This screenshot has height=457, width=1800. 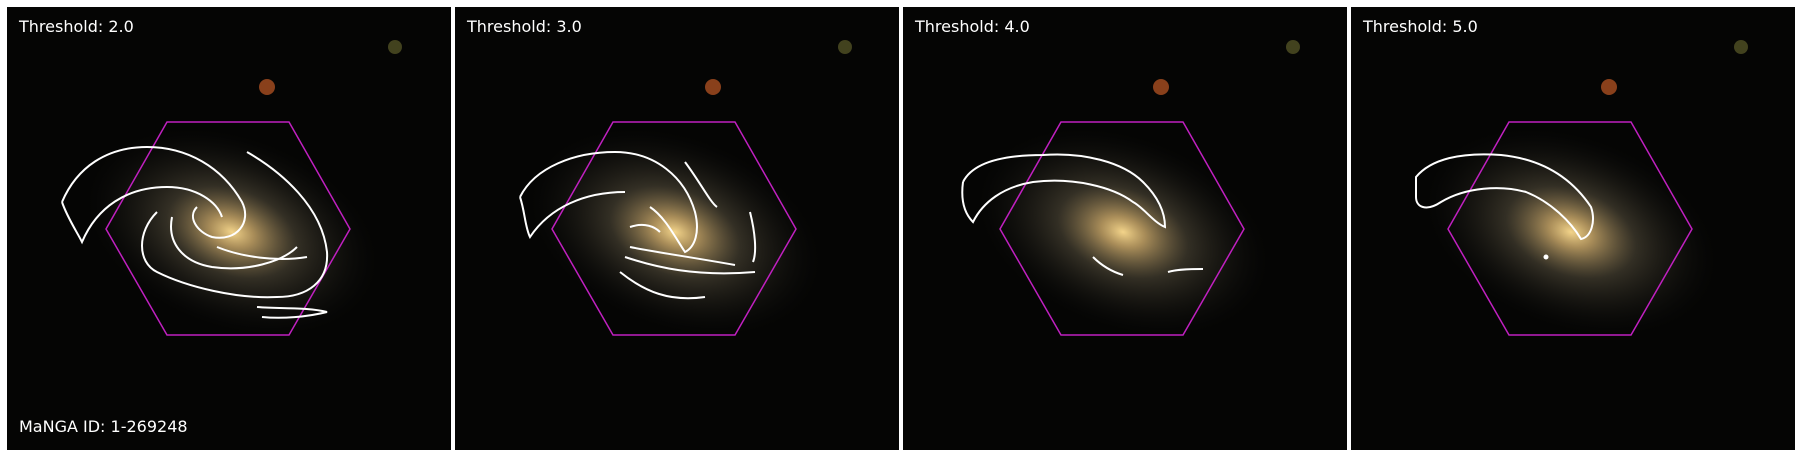 I want to click on threshold-label: Threshold: 5.0, so click(x=1420, y=26).